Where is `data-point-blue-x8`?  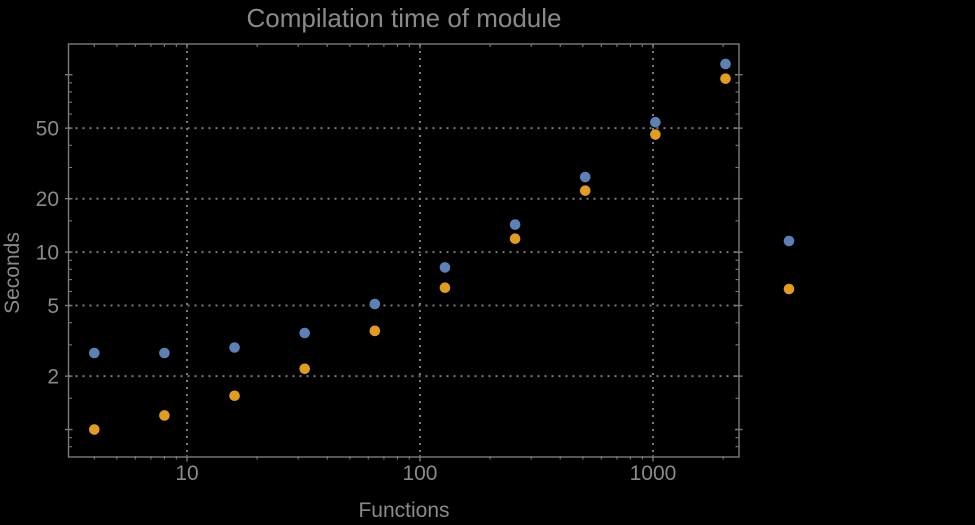
data-point-blue-x8 is located at coordinates (164, 353).